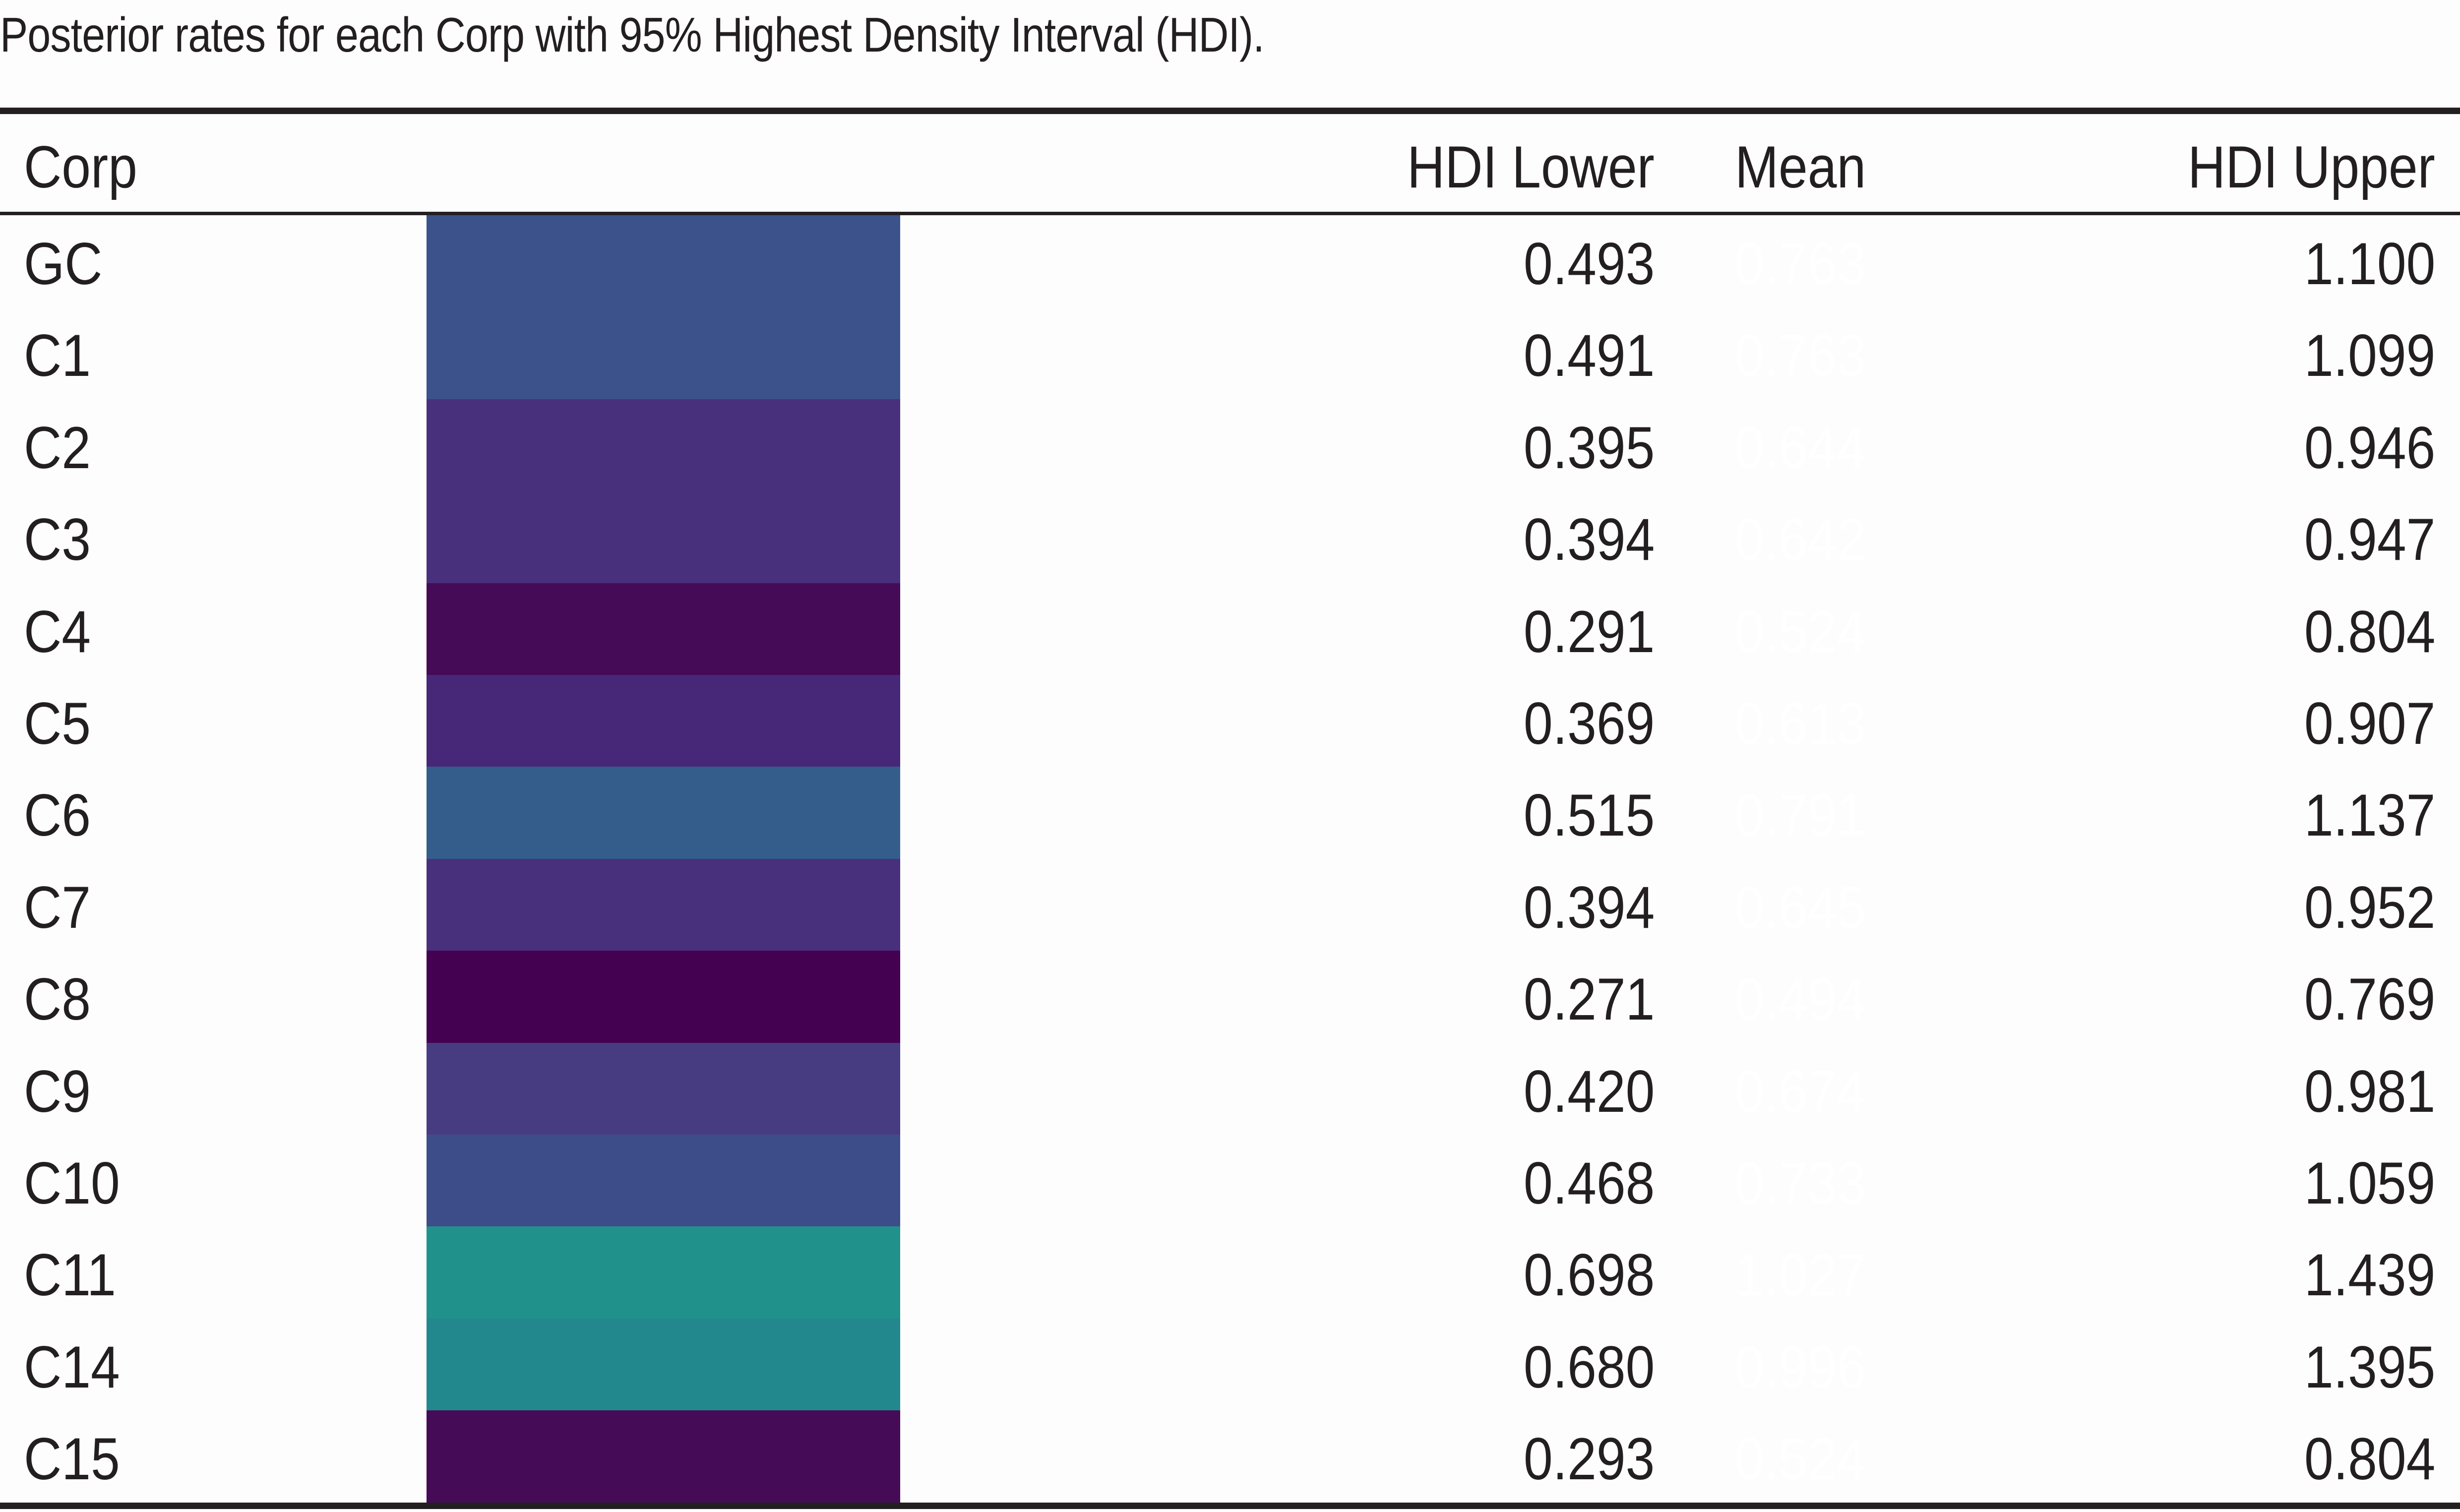 The width and height of the screenshot is (2460, 1512). Describe the element at coordinates (2311, 167) in the screenshot. I see `header-hdi-upper: HDI Upper` at that location.